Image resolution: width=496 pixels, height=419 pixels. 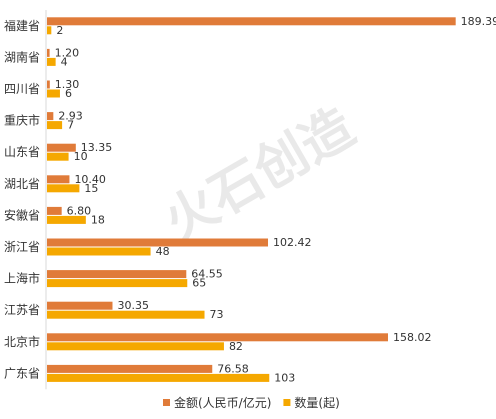 I want to click on category-label: 安徽省, so click(x=22, y=214).